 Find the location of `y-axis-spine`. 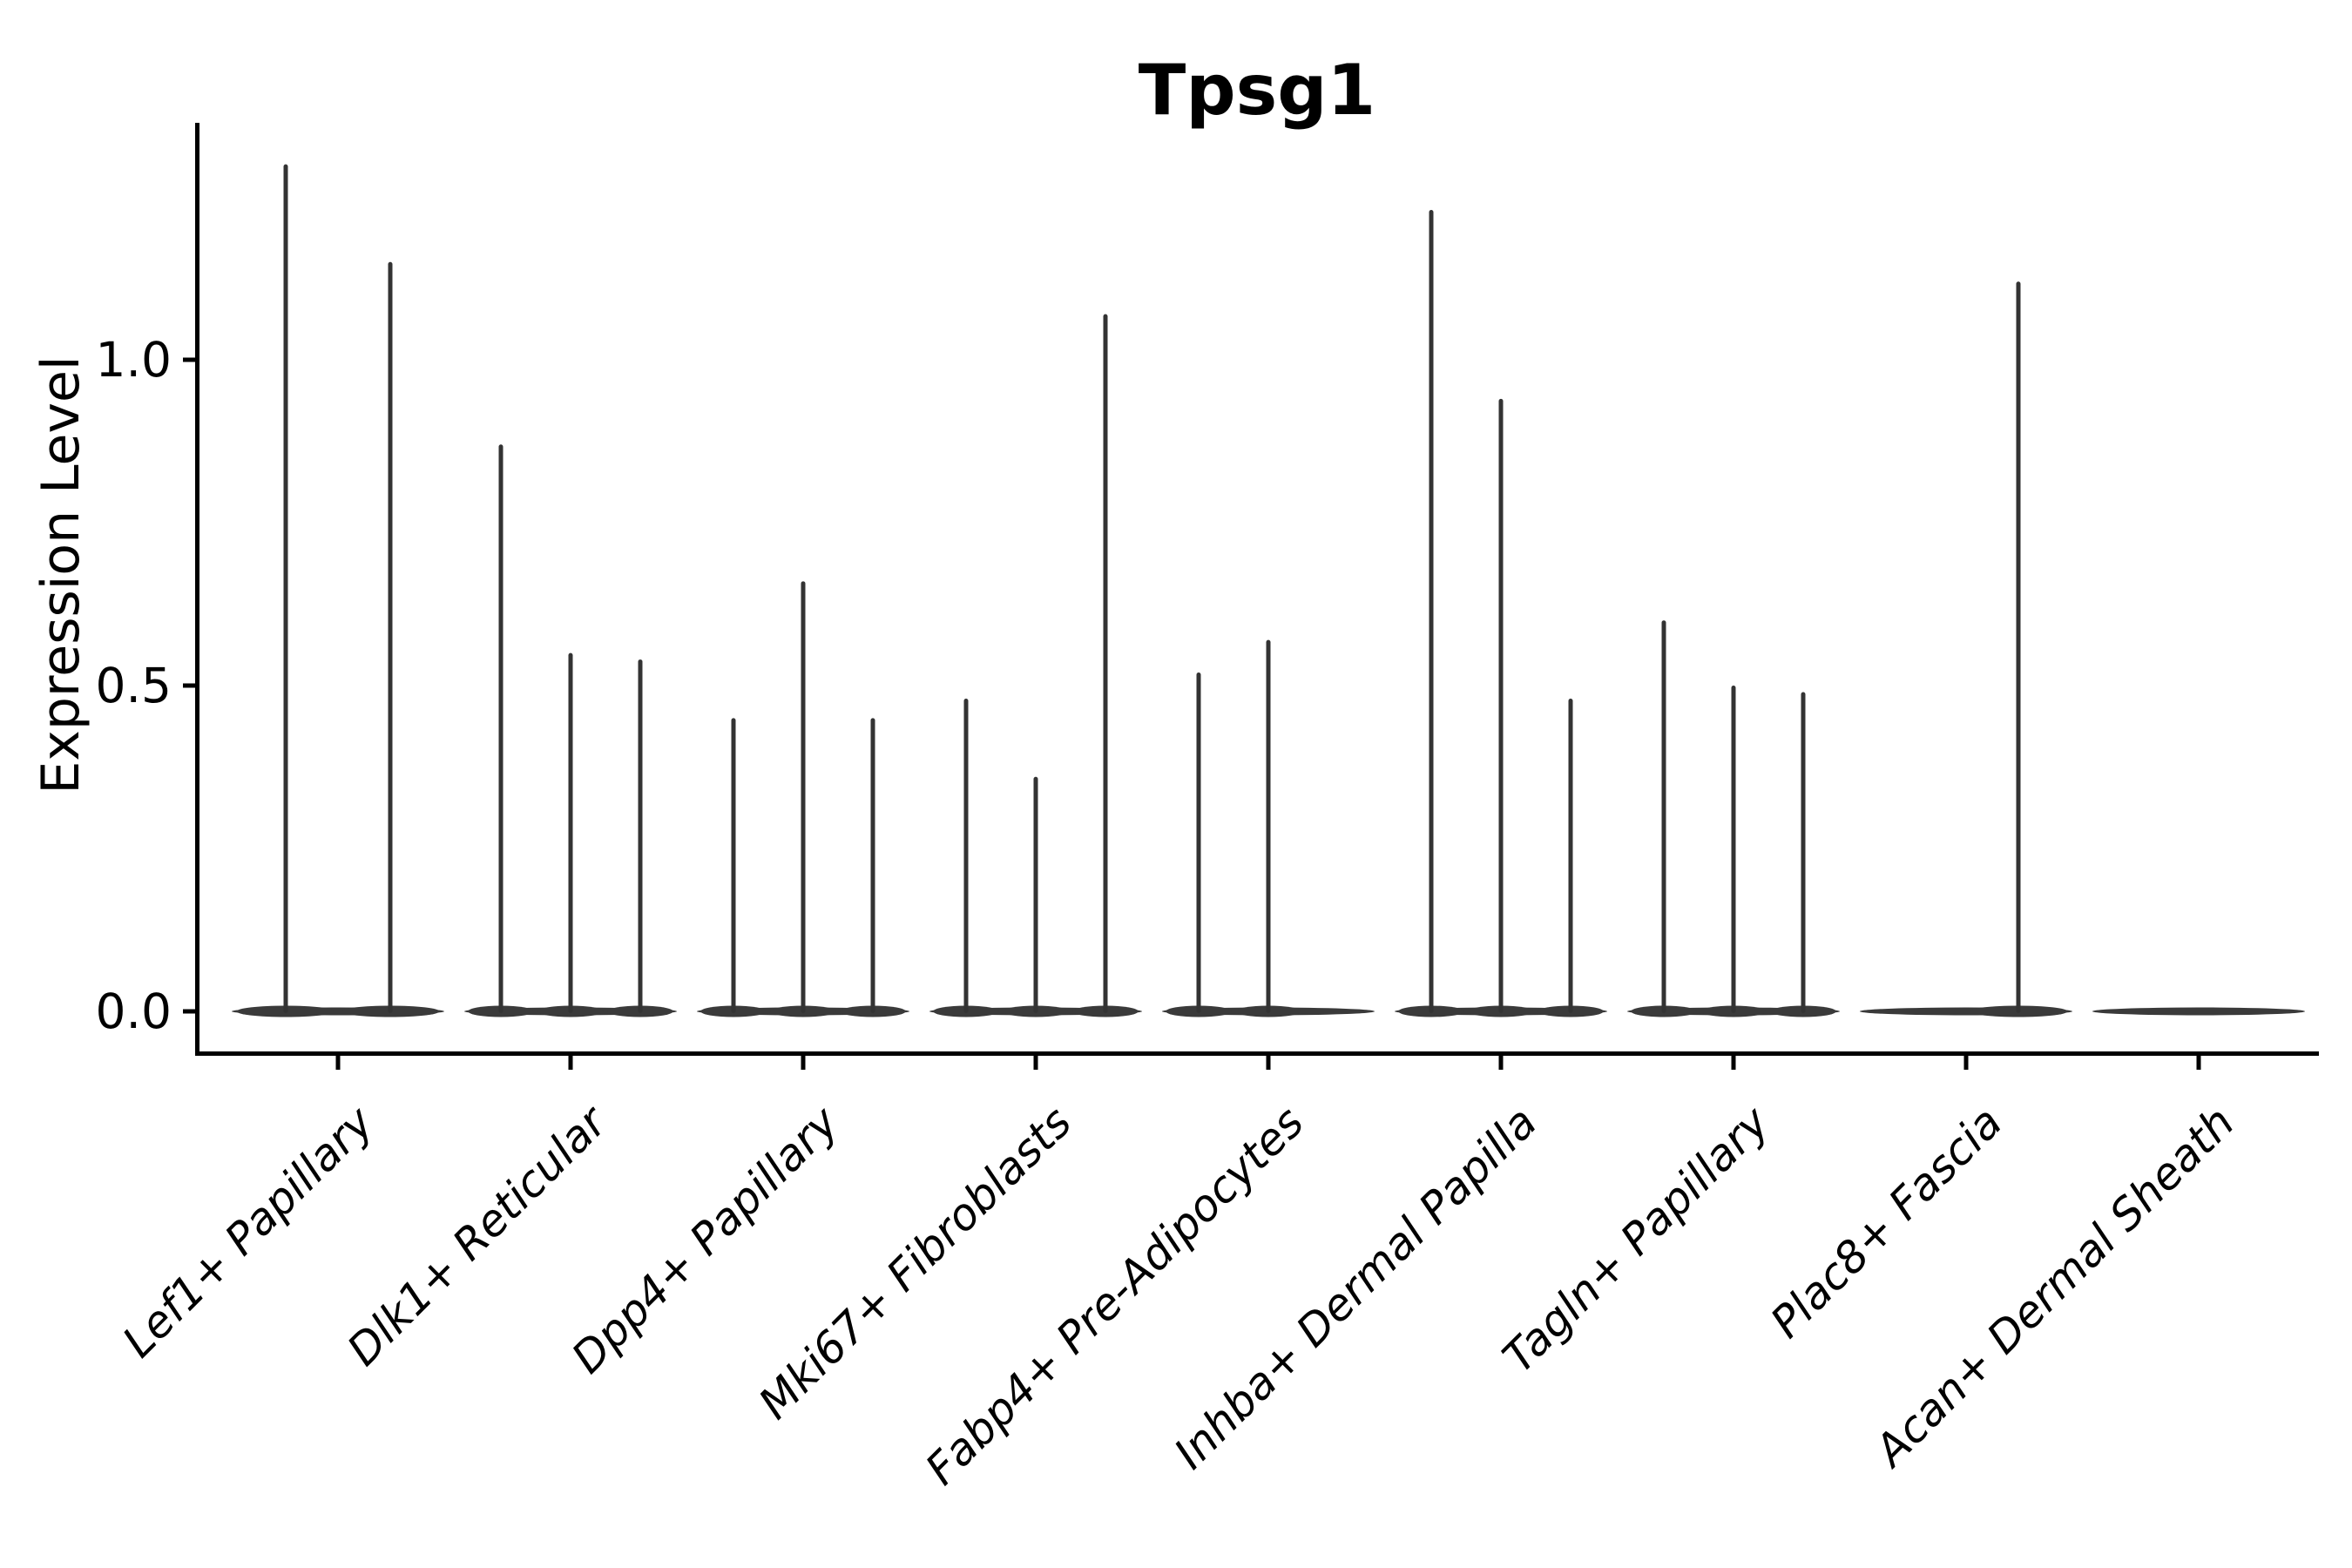

y-axis-spine is located at coordinates (197, 589).